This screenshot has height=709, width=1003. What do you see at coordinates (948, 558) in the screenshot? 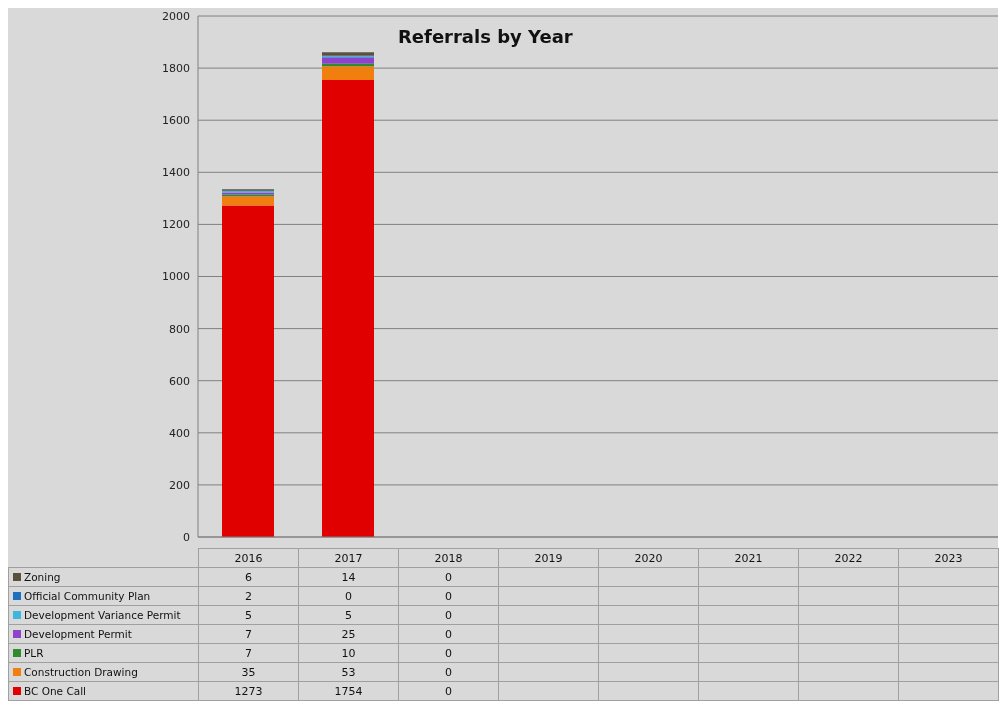
I see `x-tick-label: 2023` at bounding box center [948, 558].